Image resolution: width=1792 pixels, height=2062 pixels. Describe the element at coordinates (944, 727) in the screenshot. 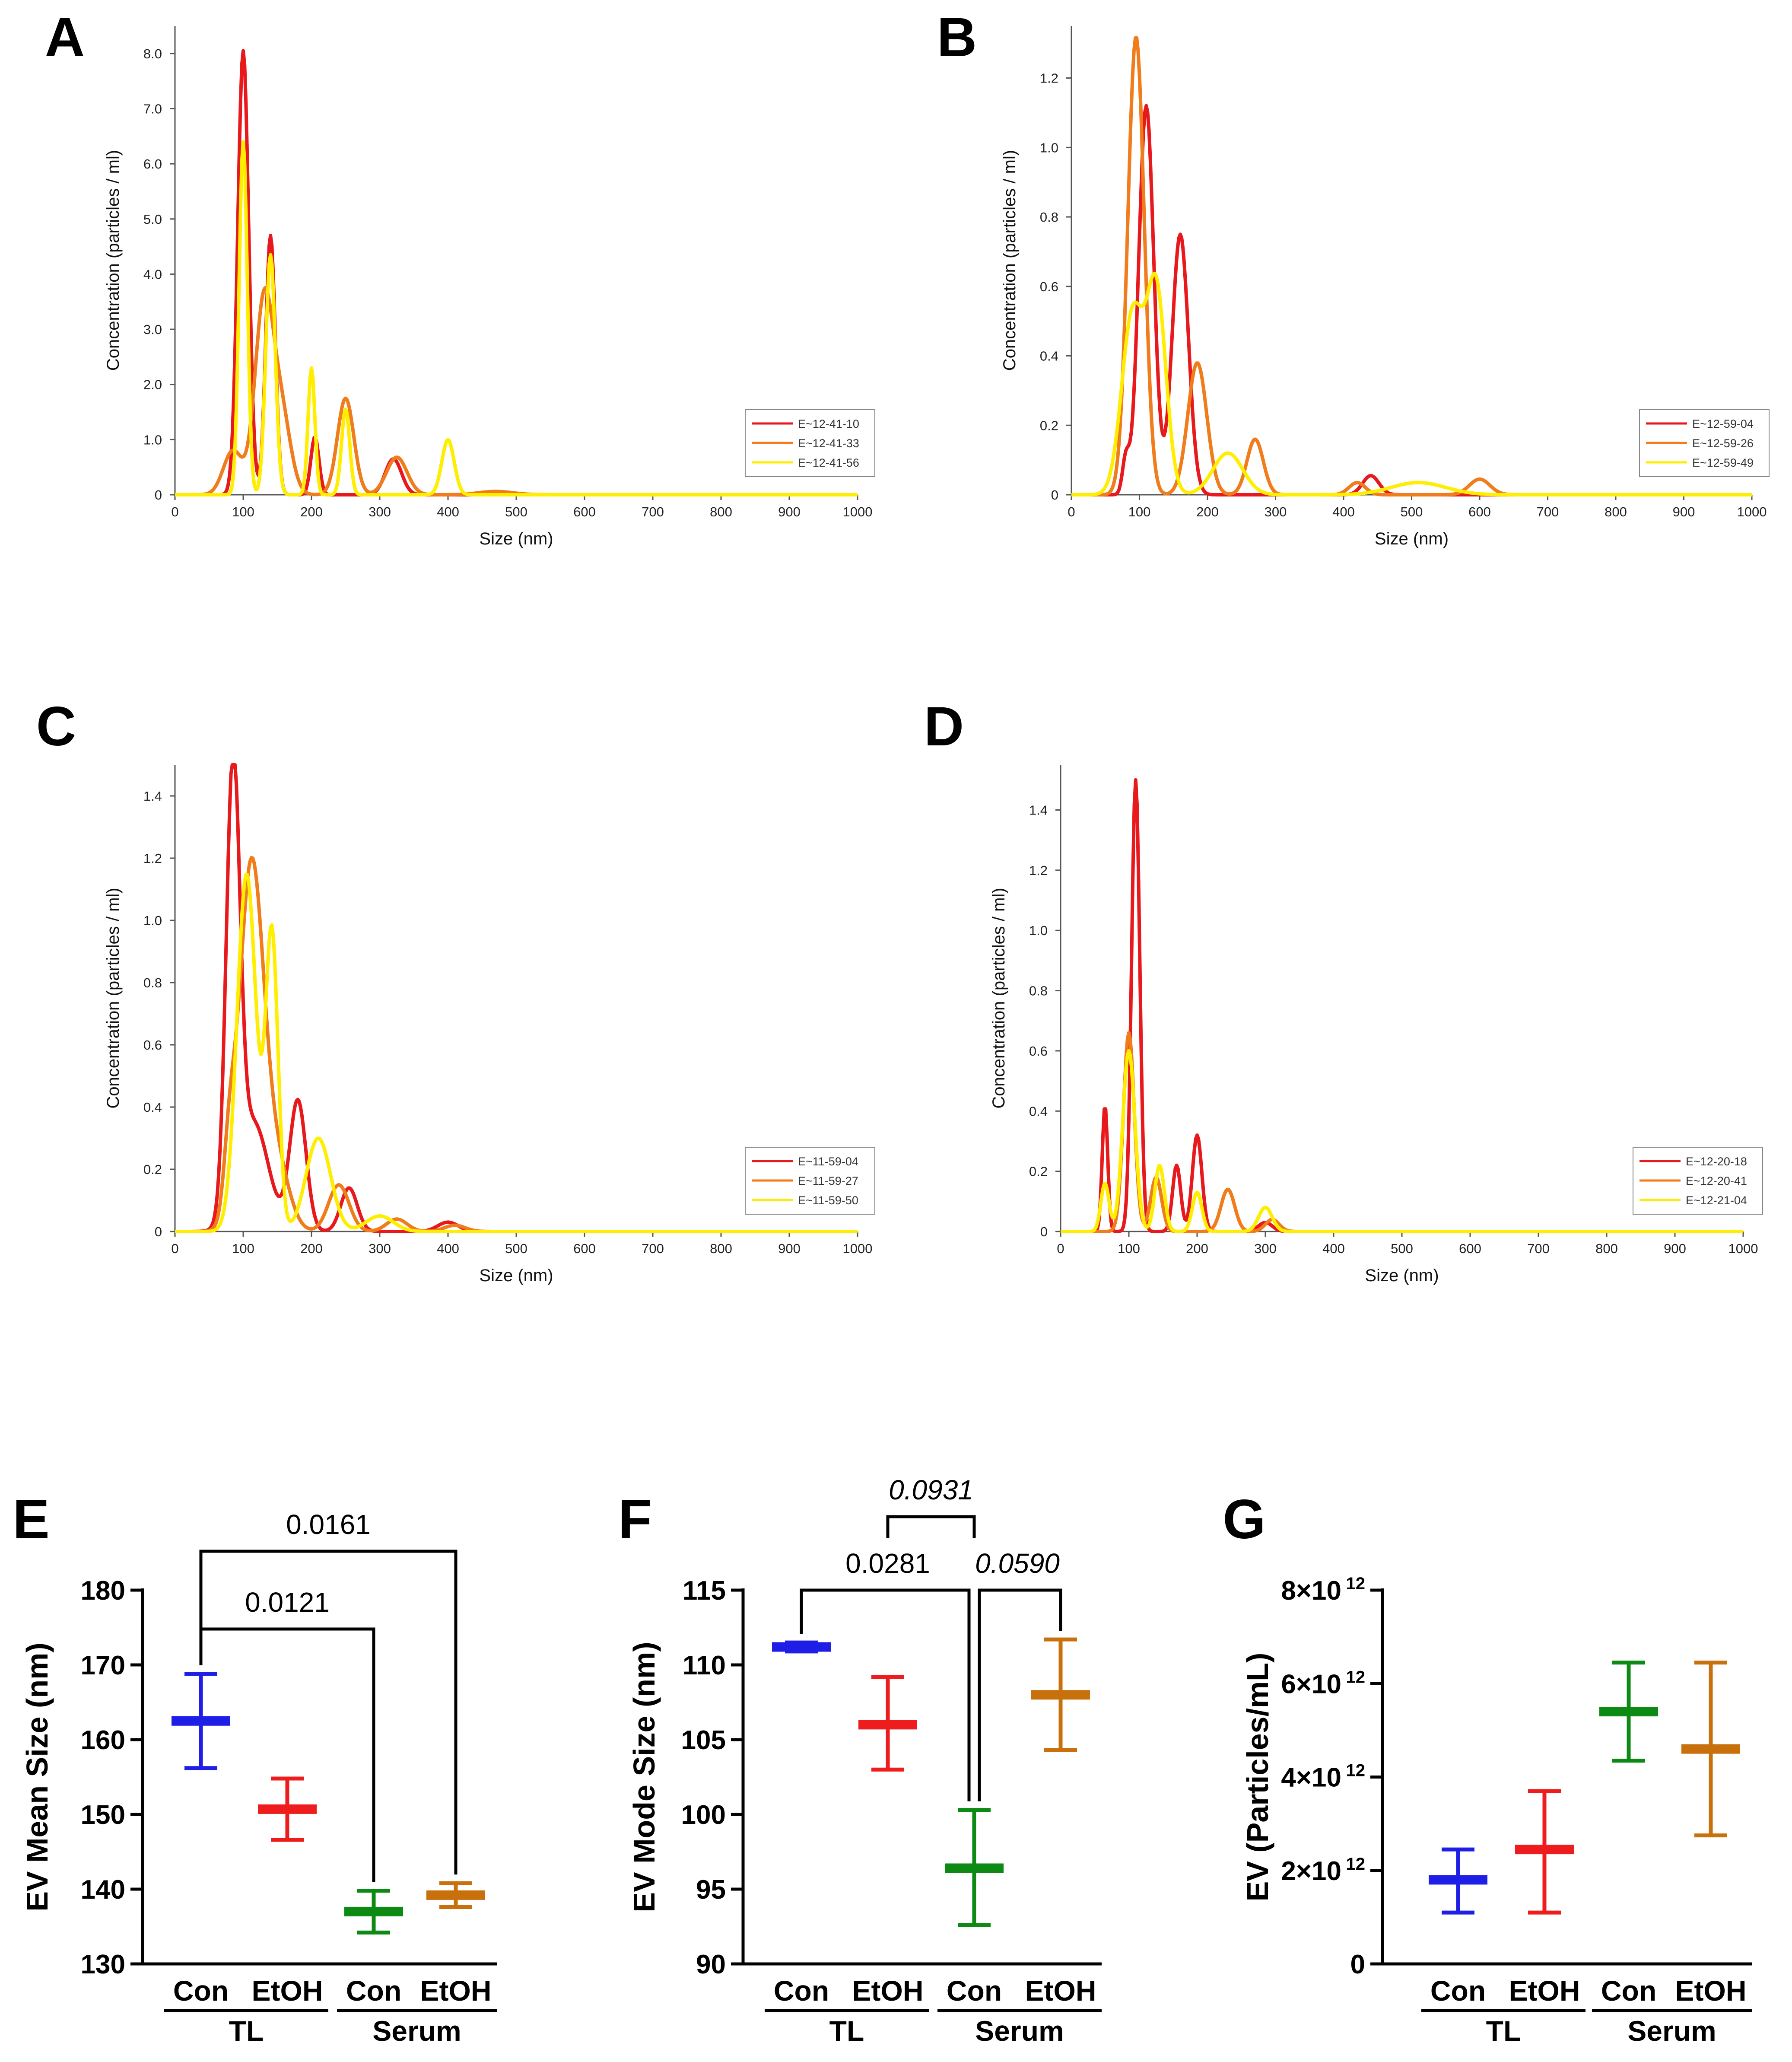

I see `panel-letter: D` at that location.